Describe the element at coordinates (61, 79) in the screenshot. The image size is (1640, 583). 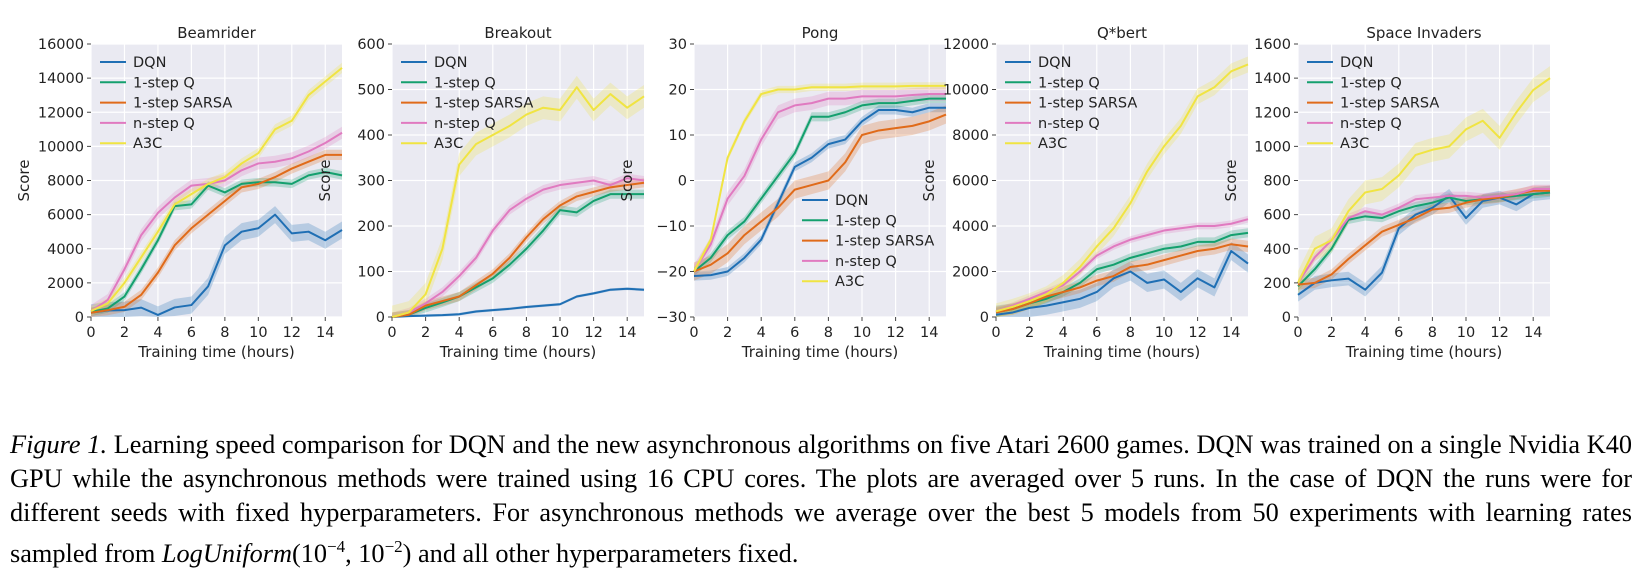
I see `tick-label-y: 14000` at that location.